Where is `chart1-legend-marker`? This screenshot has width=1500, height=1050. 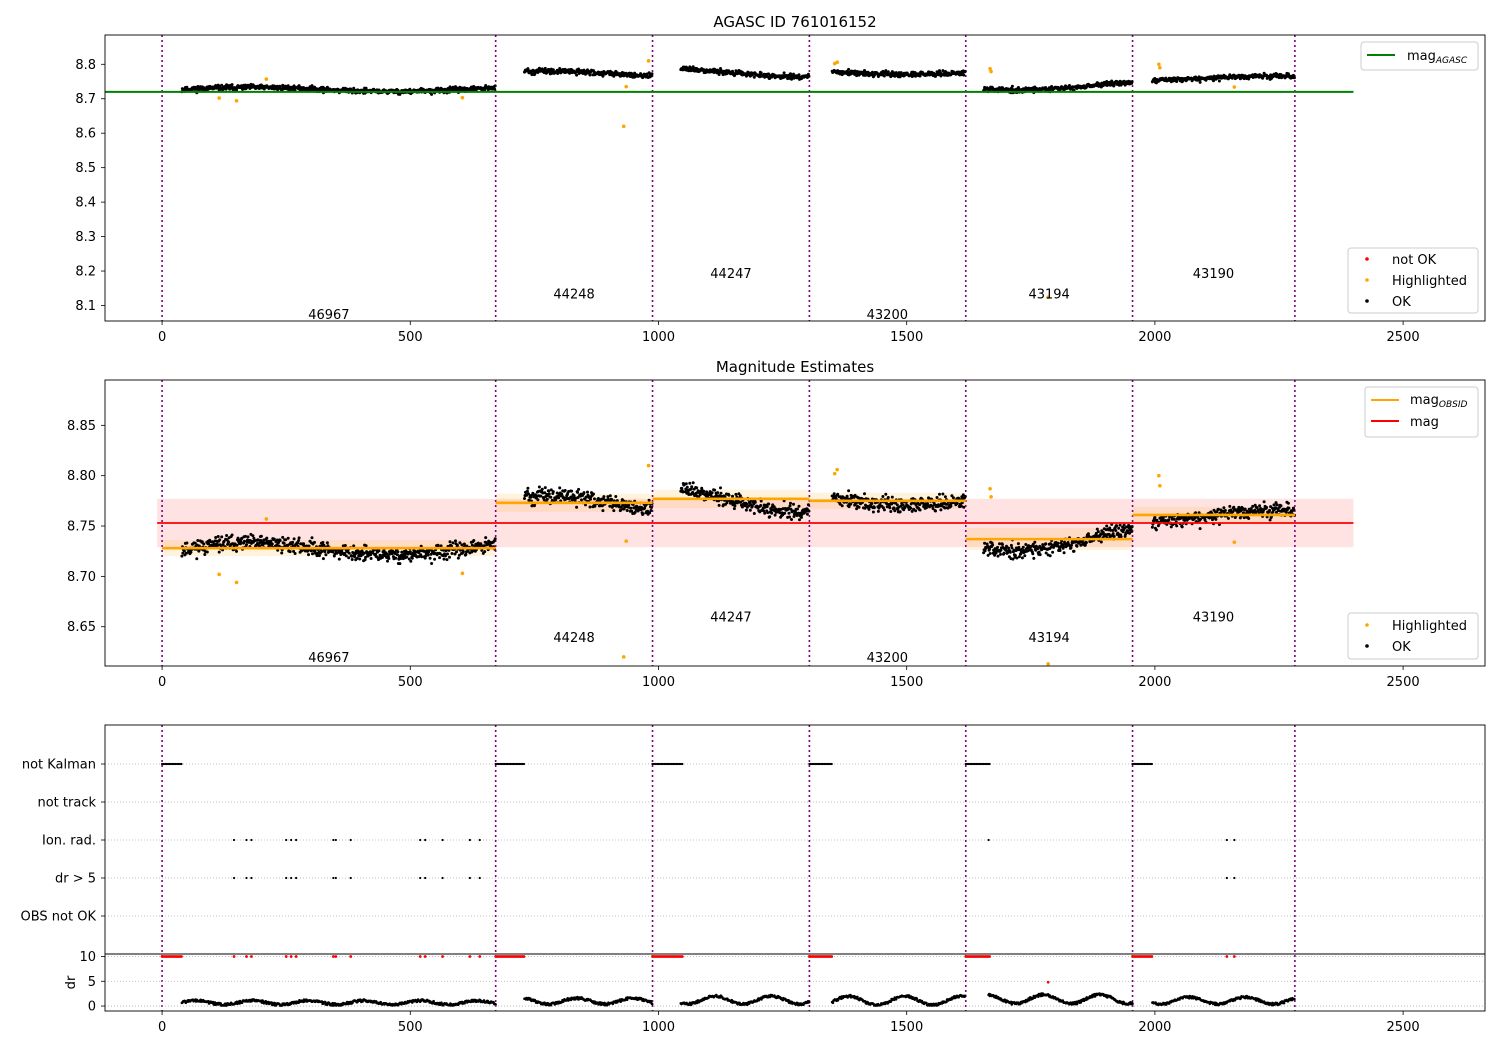 chart1-legend-marker is located at coordinates (1367, 259).